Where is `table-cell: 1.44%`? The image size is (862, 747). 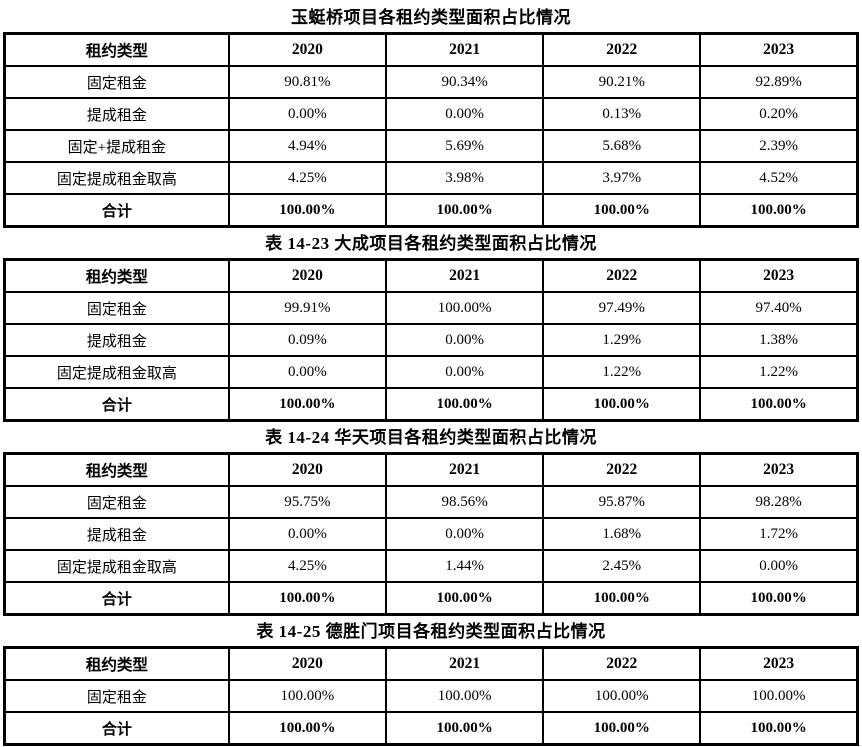 table-cell: 1.44% is located at coordinates (464, 566).